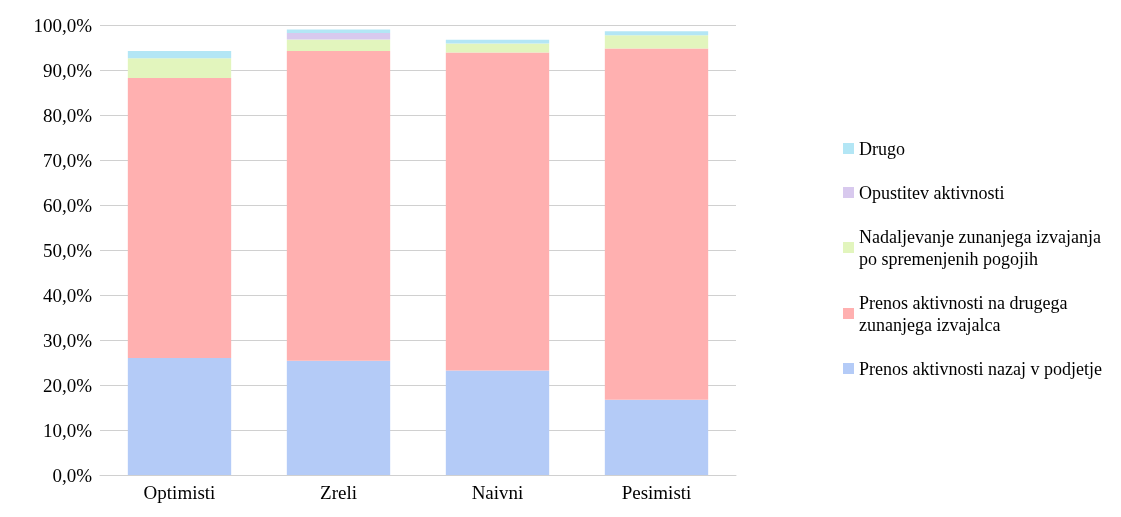 This screenshot has width=1121, height=517. I want to click on y-tick-label: 70,0%, so click(67, 160).